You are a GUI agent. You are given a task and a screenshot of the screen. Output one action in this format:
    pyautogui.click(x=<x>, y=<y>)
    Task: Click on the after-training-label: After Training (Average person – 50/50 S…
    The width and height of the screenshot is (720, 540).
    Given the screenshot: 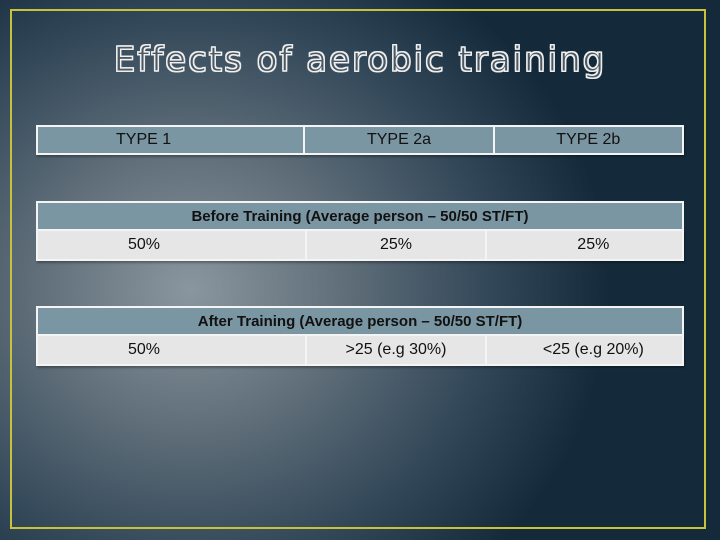 What is the action you would take?
    pyautogui.click(x=360, y=321)
    